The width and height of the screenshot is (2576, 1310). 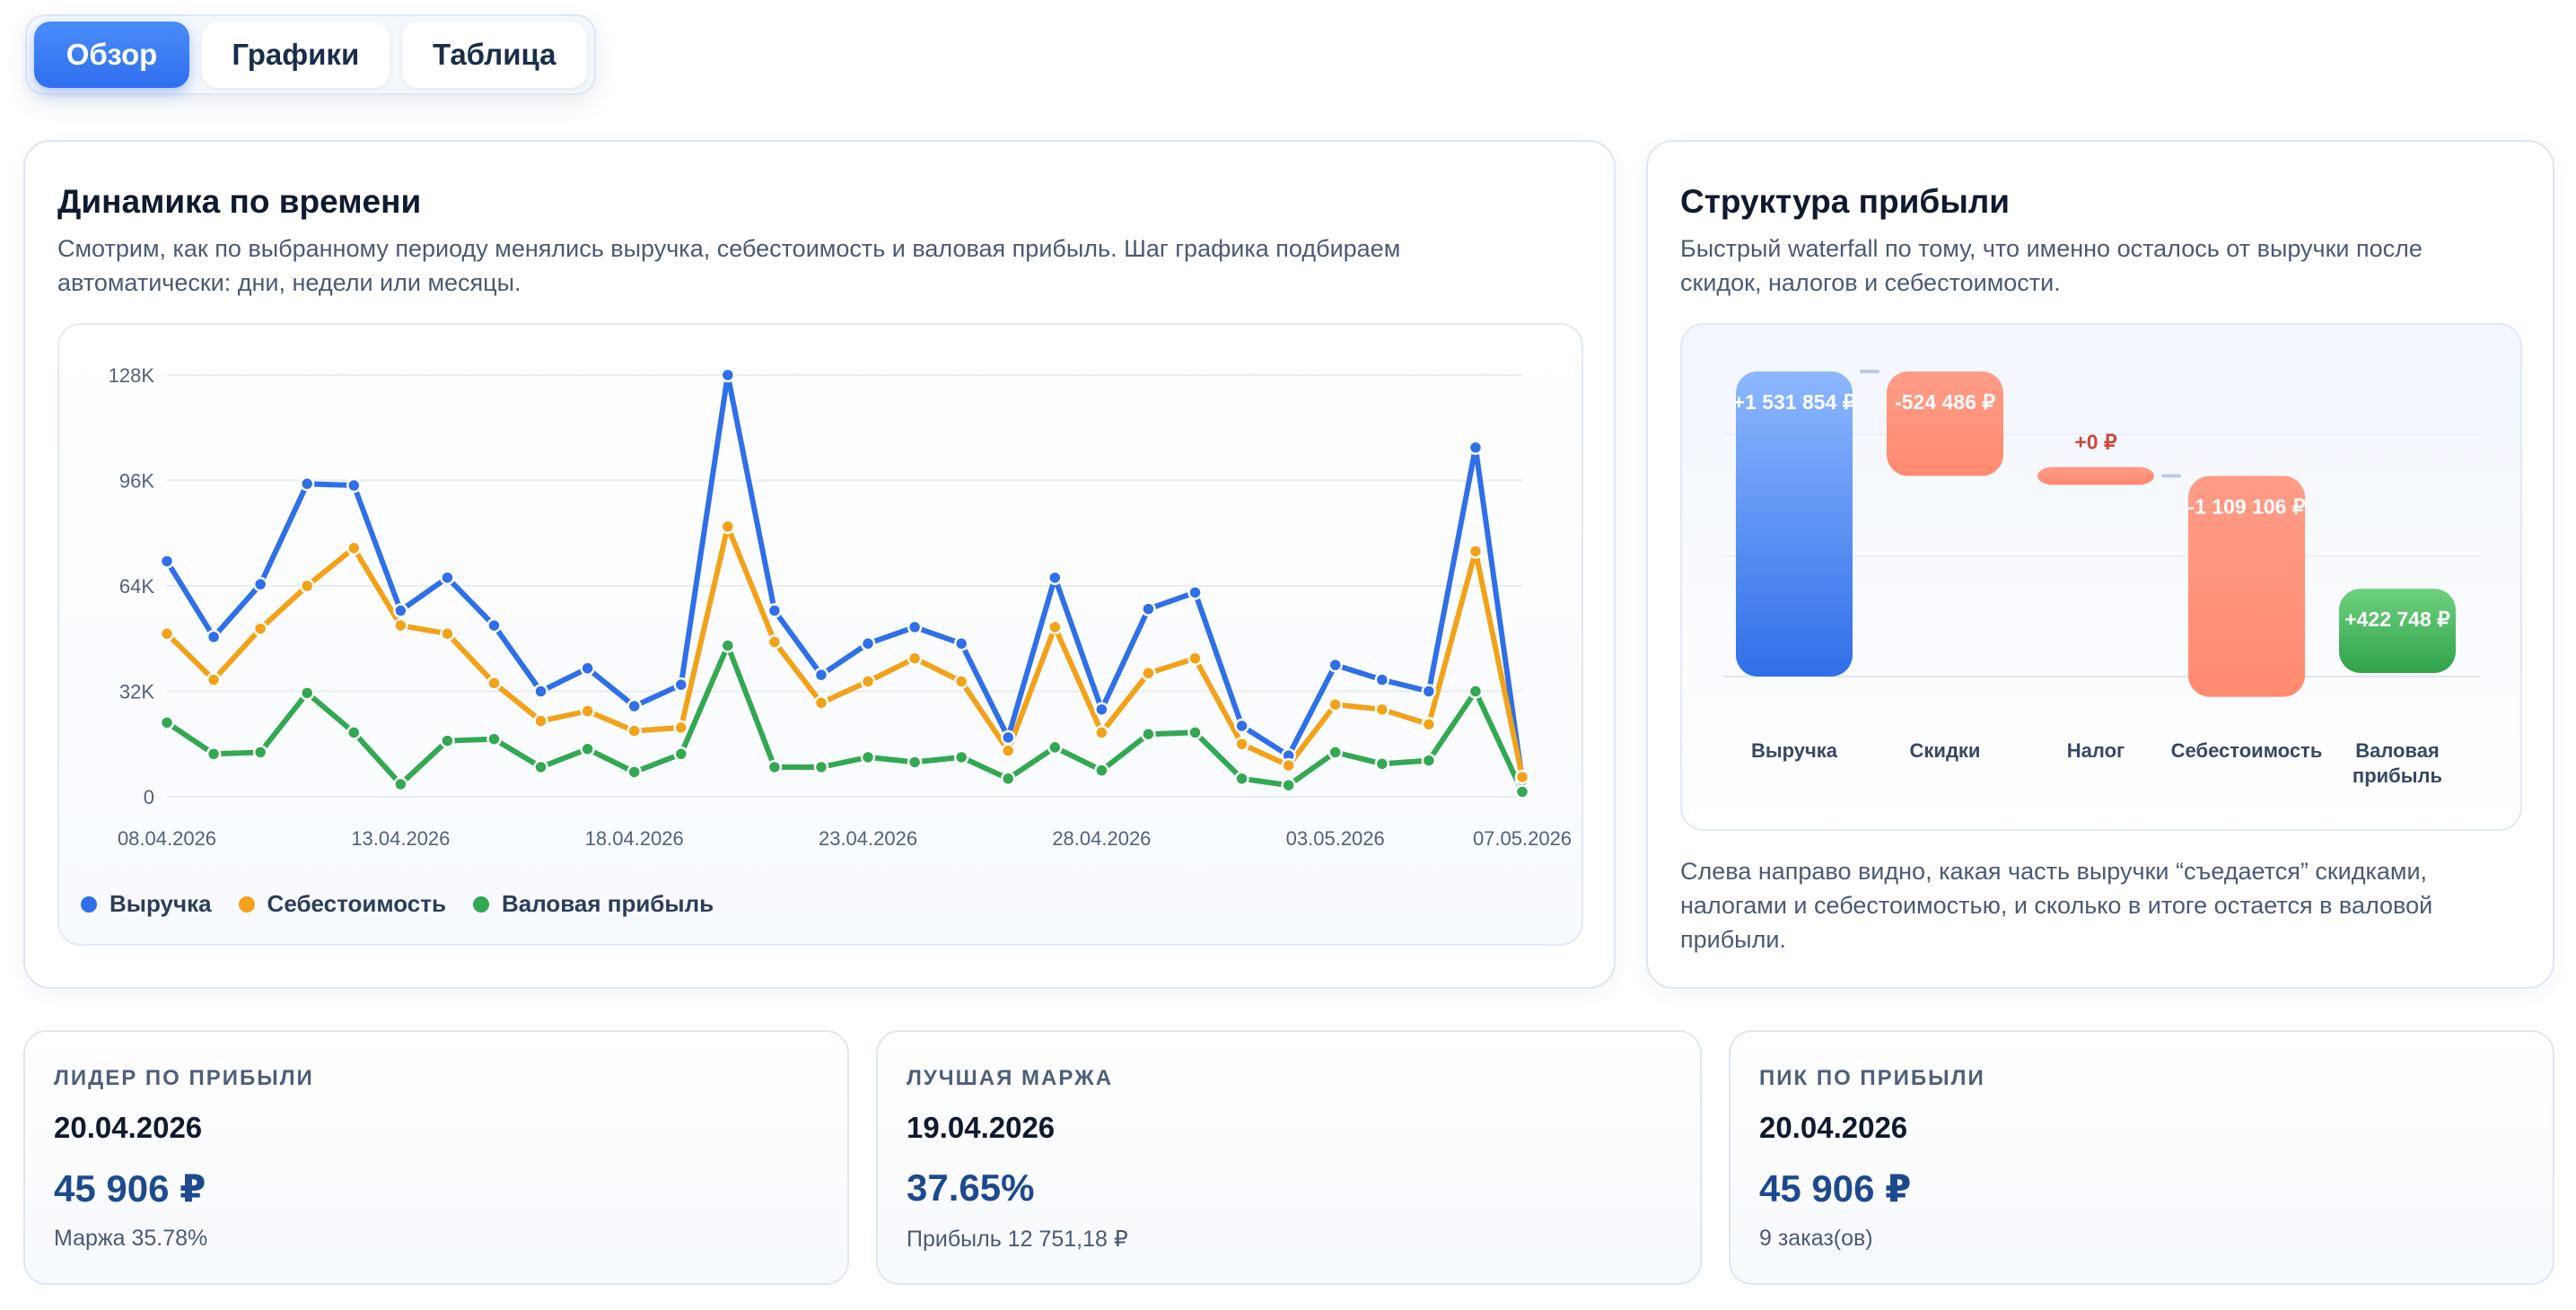 What do you see at coordinates (146, 904) in the screenshot?
I see `legend-item-revenue: Выручка` at bounding box center [146, 904].